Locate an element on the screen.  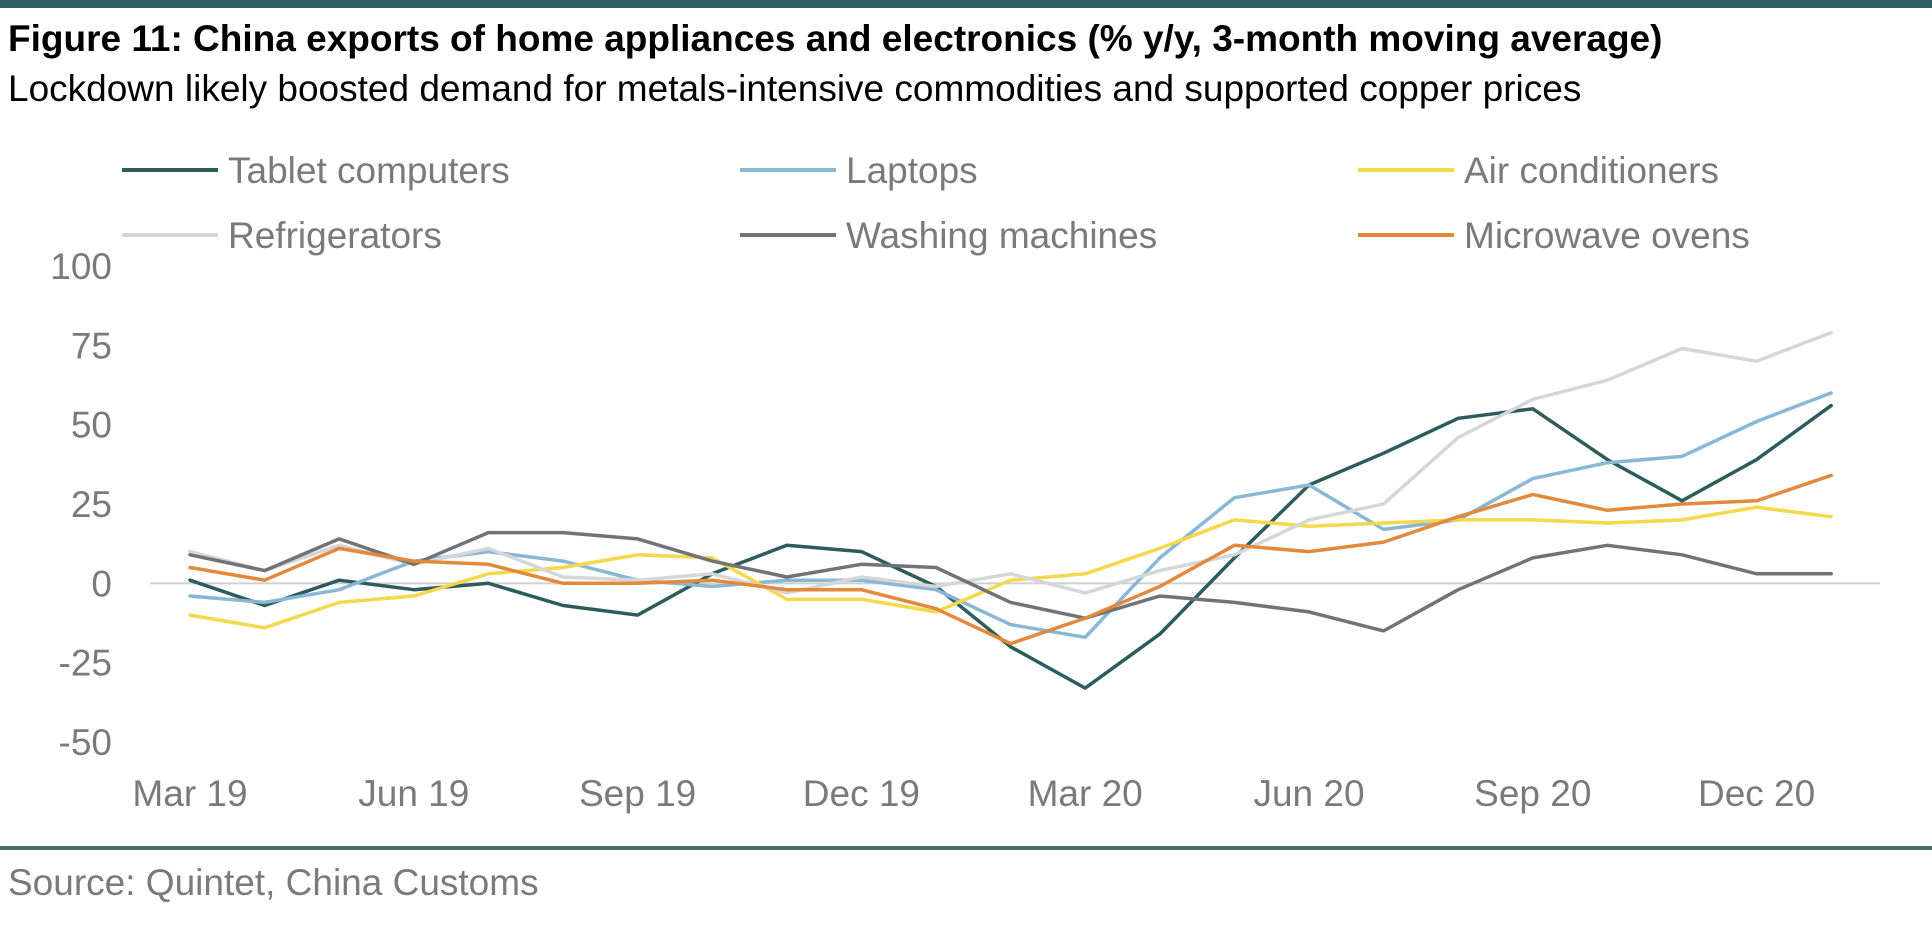
y-tick-label: 25 is located at coordinates (91, 504).